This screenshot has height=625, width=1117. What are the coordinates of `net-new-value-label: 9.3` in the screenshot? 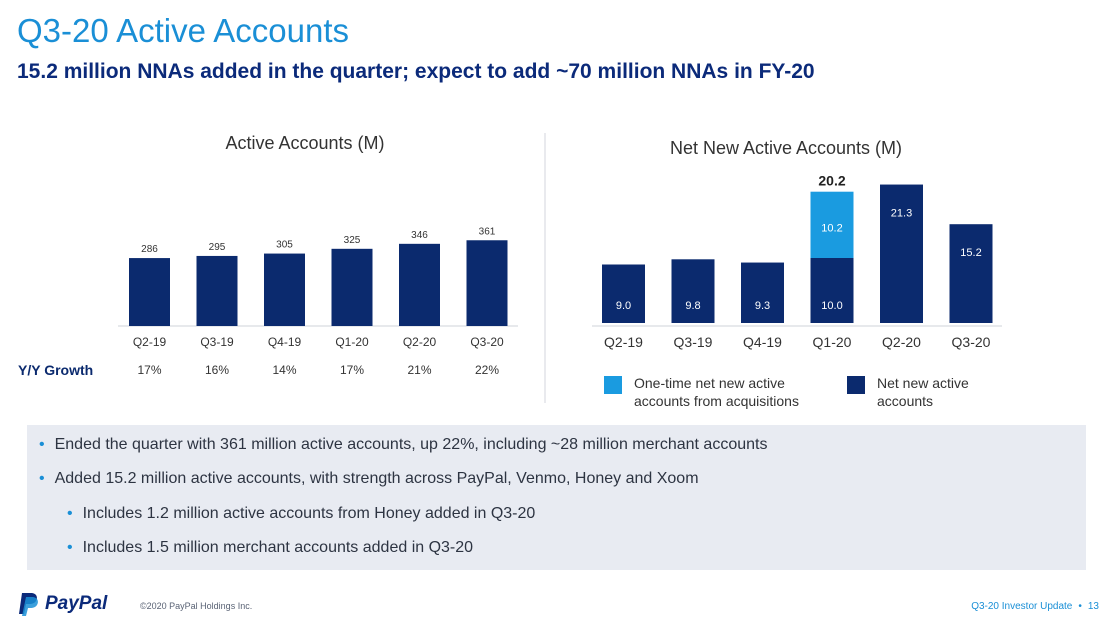 It's located at (762, 306).